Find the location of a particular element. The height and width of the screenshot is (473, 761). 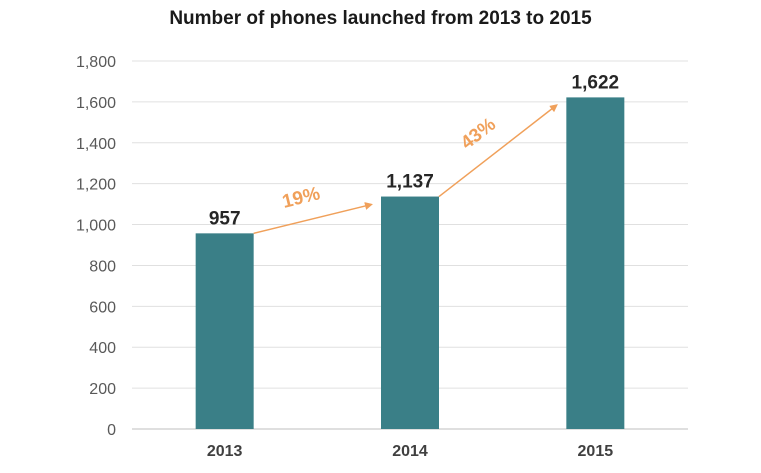

y-tick-label: 1,000 is located at coordinates (96, 226).